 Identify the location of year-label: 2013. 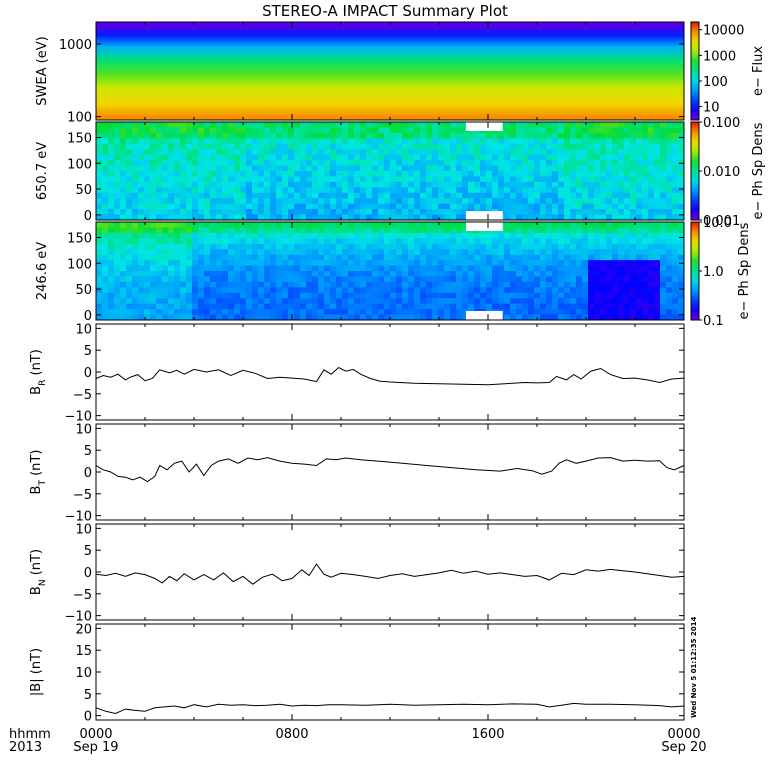
(25, 747).